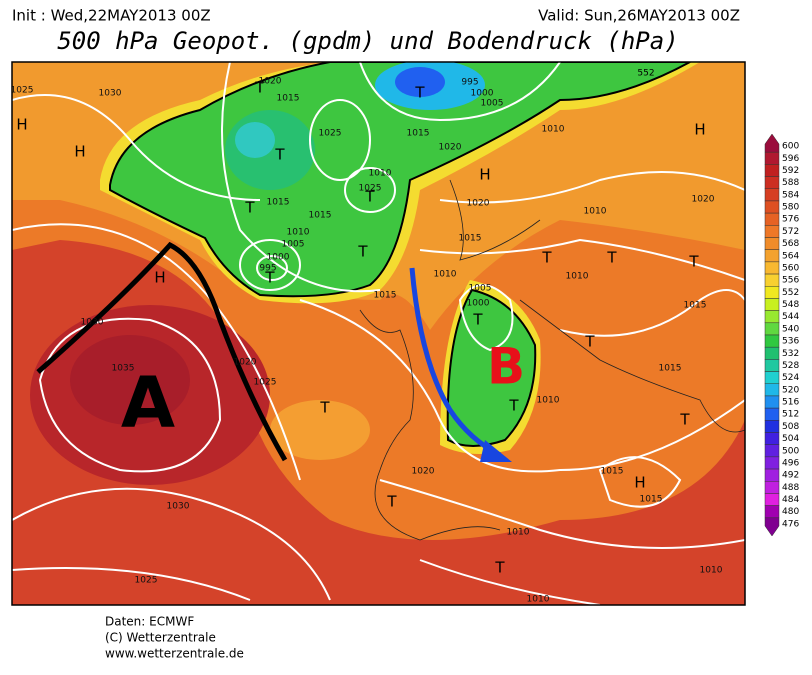 The image size is (812, 675). Describe the element at coordinates (790, 500) in the screenshot. I see `legend-label: 484` at that location.